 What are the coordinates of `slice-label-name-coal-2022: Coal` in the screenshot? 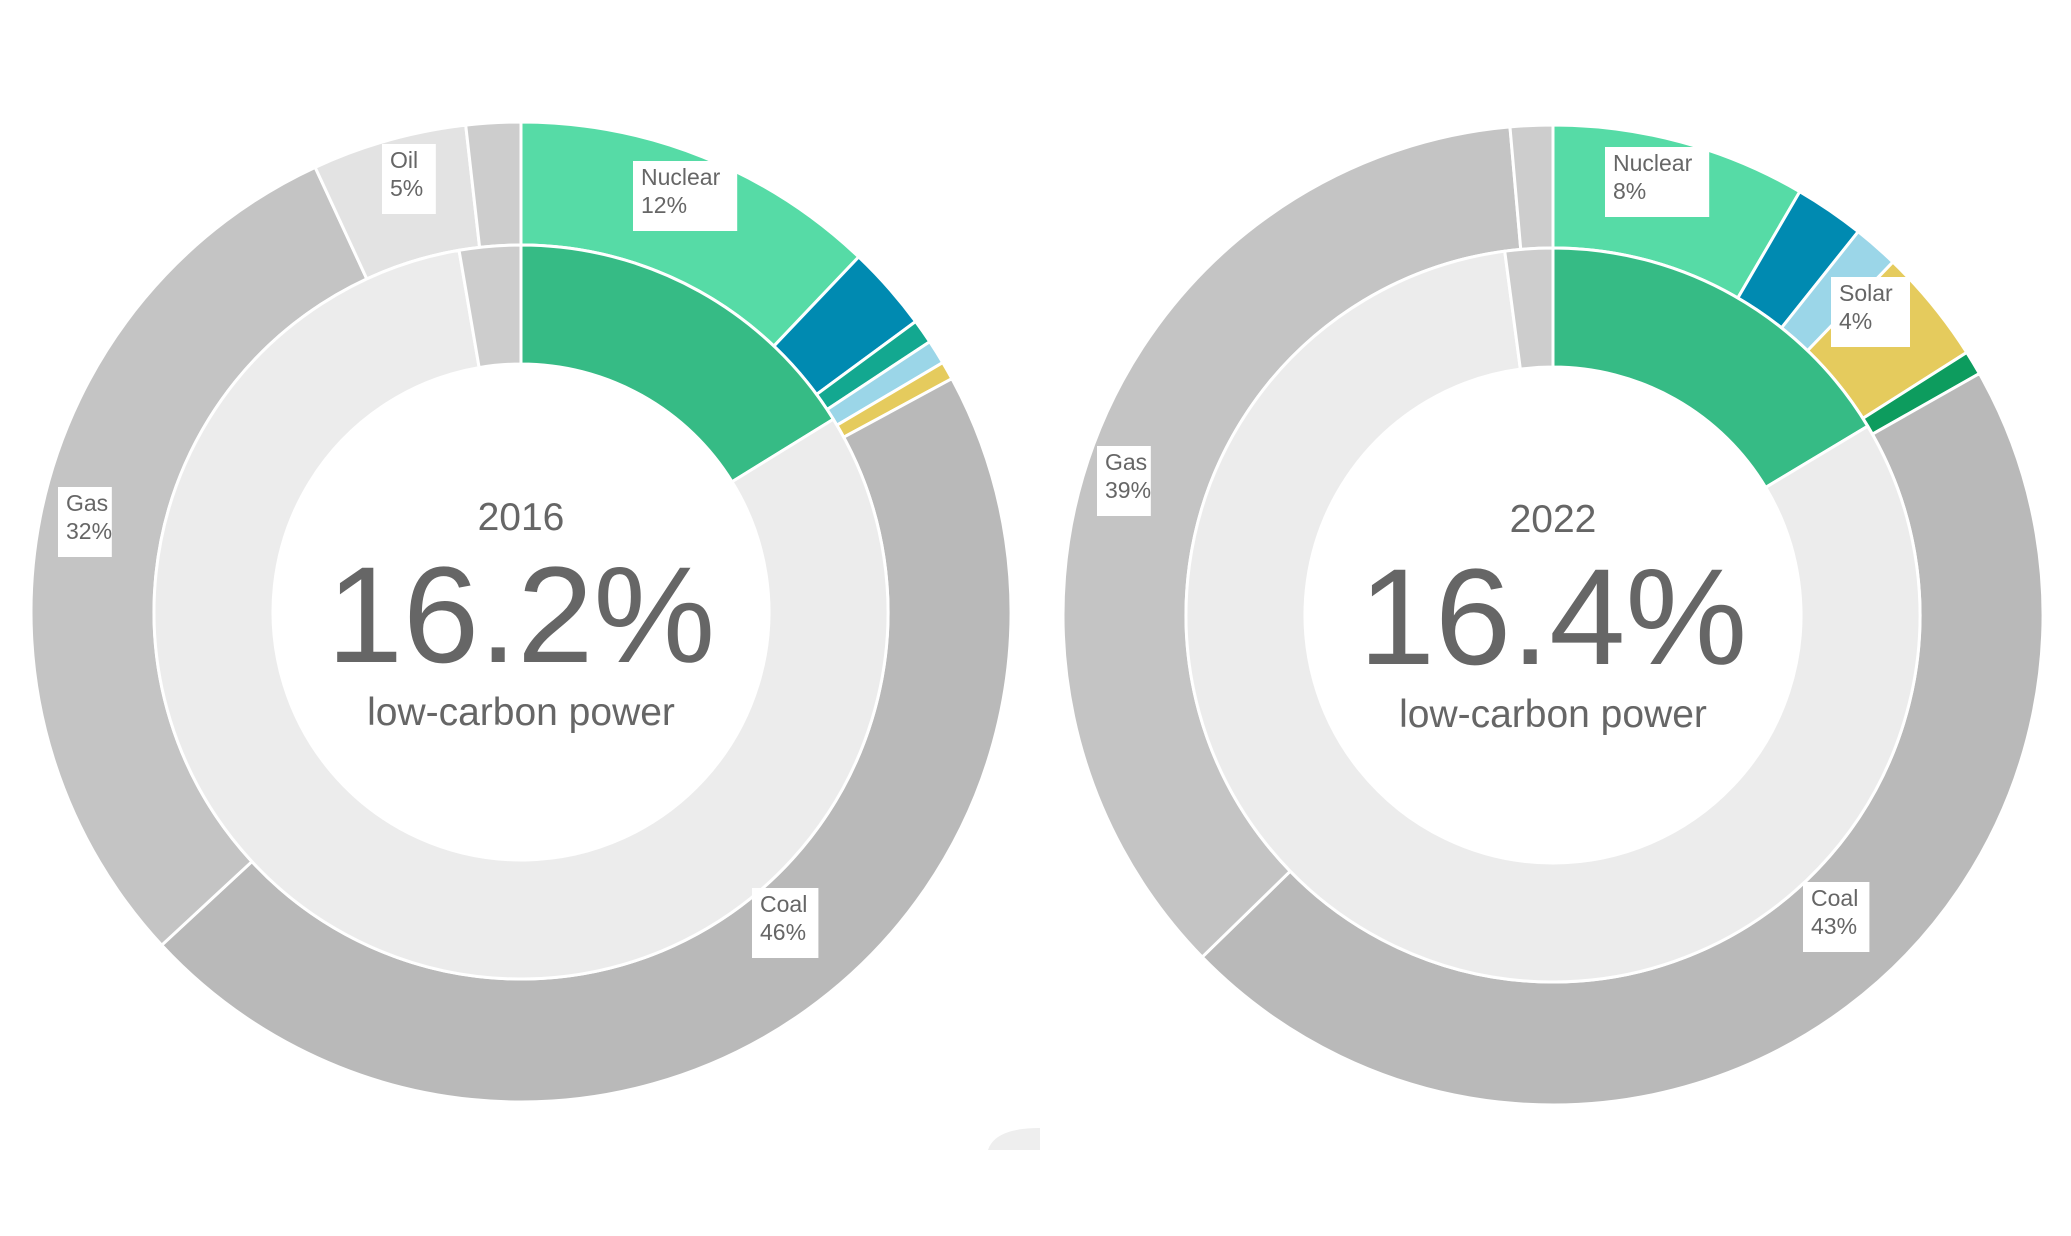 It's located at (1834, 898).